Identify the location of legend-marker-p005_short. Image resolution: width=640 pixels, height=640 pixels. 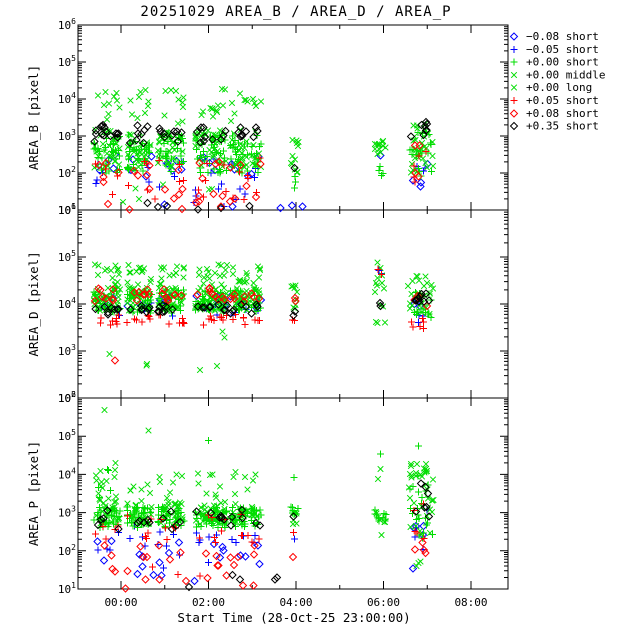
(514, 100).